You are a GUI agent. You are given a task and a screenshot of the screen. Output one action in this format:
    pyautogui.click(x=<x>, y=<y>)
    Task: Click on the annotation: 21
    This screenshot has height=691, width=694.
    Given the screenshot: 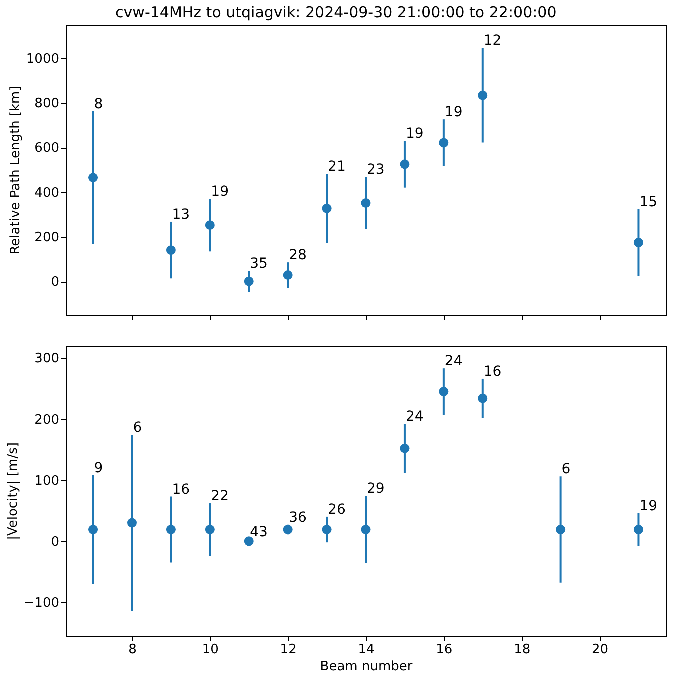 What is the action you would take?
    pyautogui.click(x=337, y=167)
    